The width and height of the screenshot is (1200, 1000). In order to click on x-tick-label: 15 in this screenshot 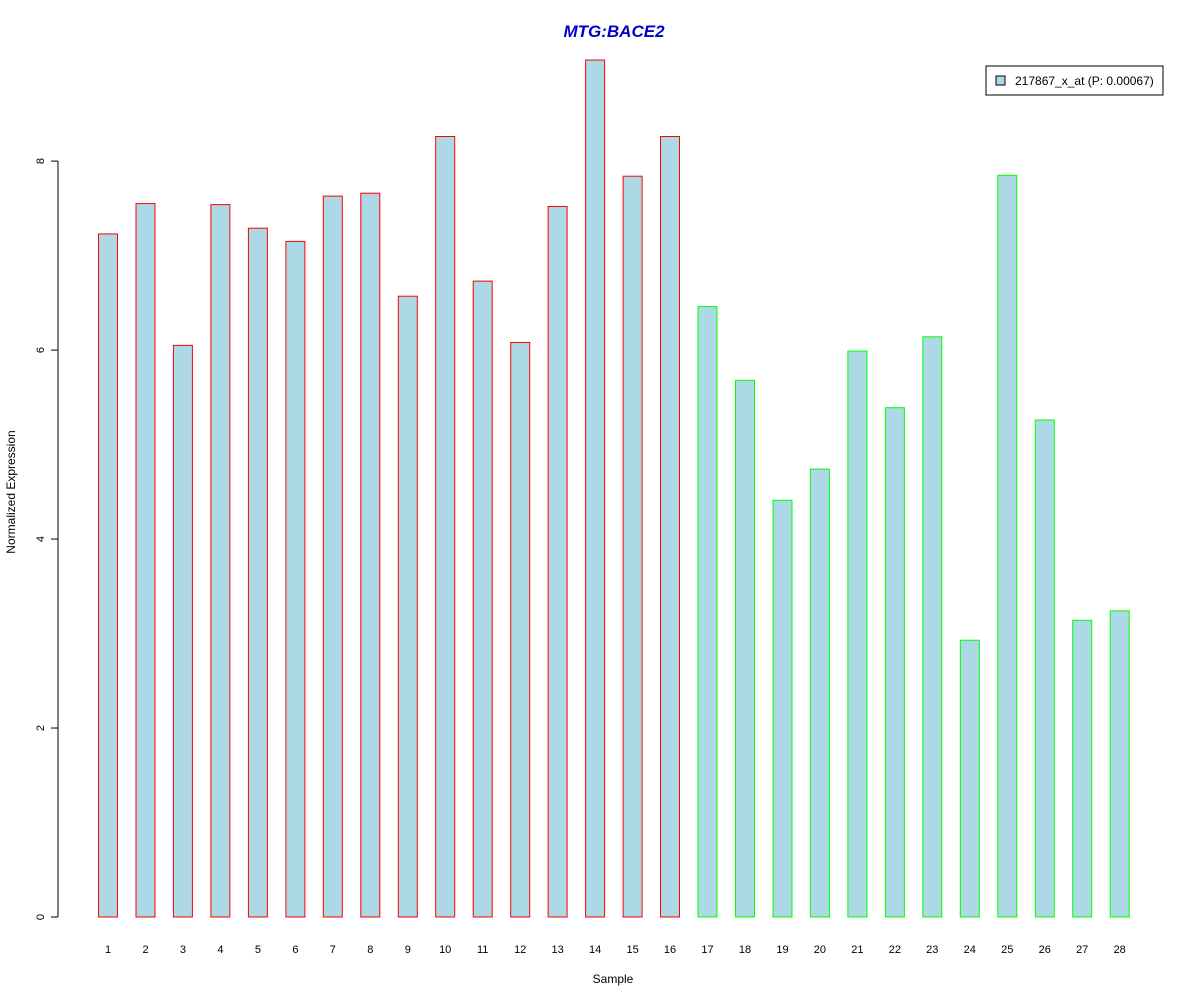, I will do `click(632, 950)`.